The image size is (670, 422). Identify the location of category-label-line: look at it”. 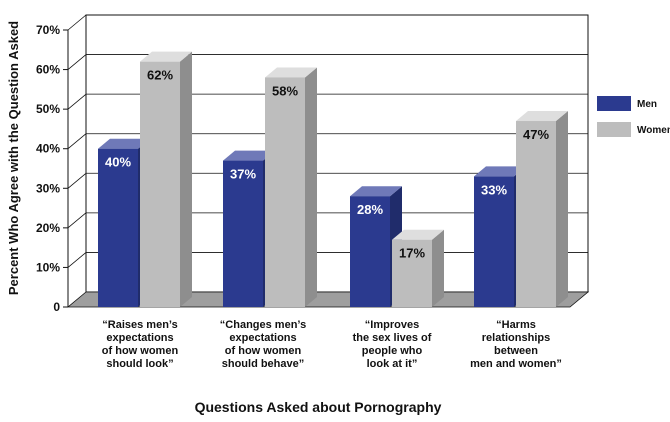
(392, 364).